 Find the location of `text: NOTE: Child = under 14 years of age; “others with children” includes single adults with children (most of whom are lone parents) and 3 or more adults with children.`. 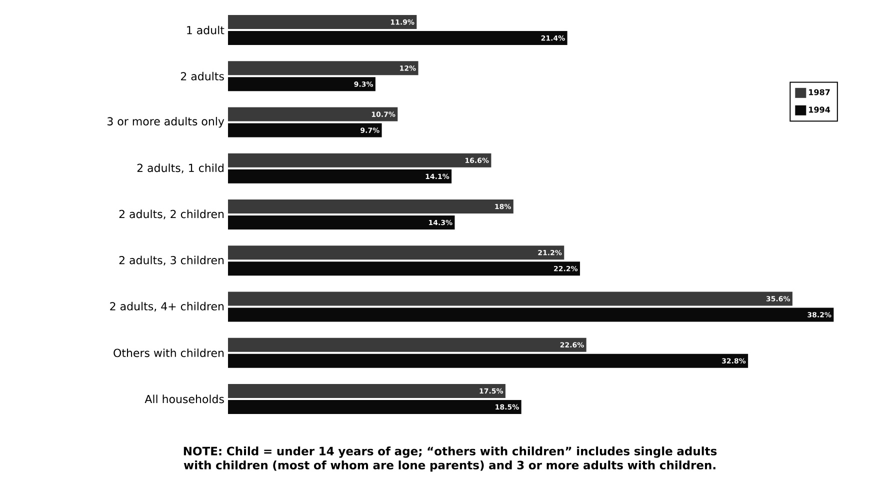

text: NOTE: Child = under 14 years of age; “others with children” includes single adults with children (most of whom are lone parents) and 3 or more adults with children. is located at coordinates (450, 459).